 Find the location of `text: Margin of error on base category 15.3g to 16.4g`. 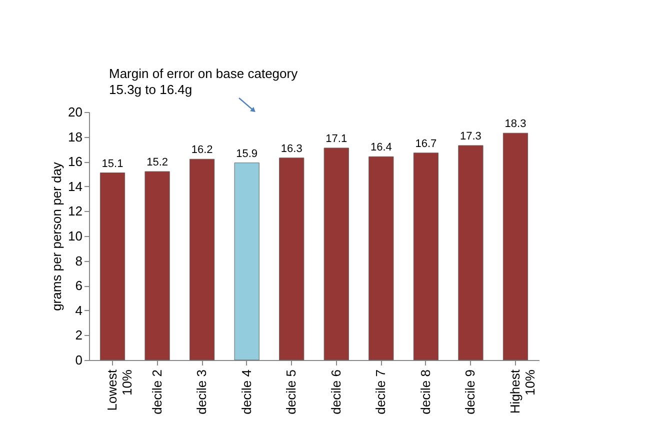

text: Margin of error on base category 15.3g to 16.4g is located at coordinates (203, 81).